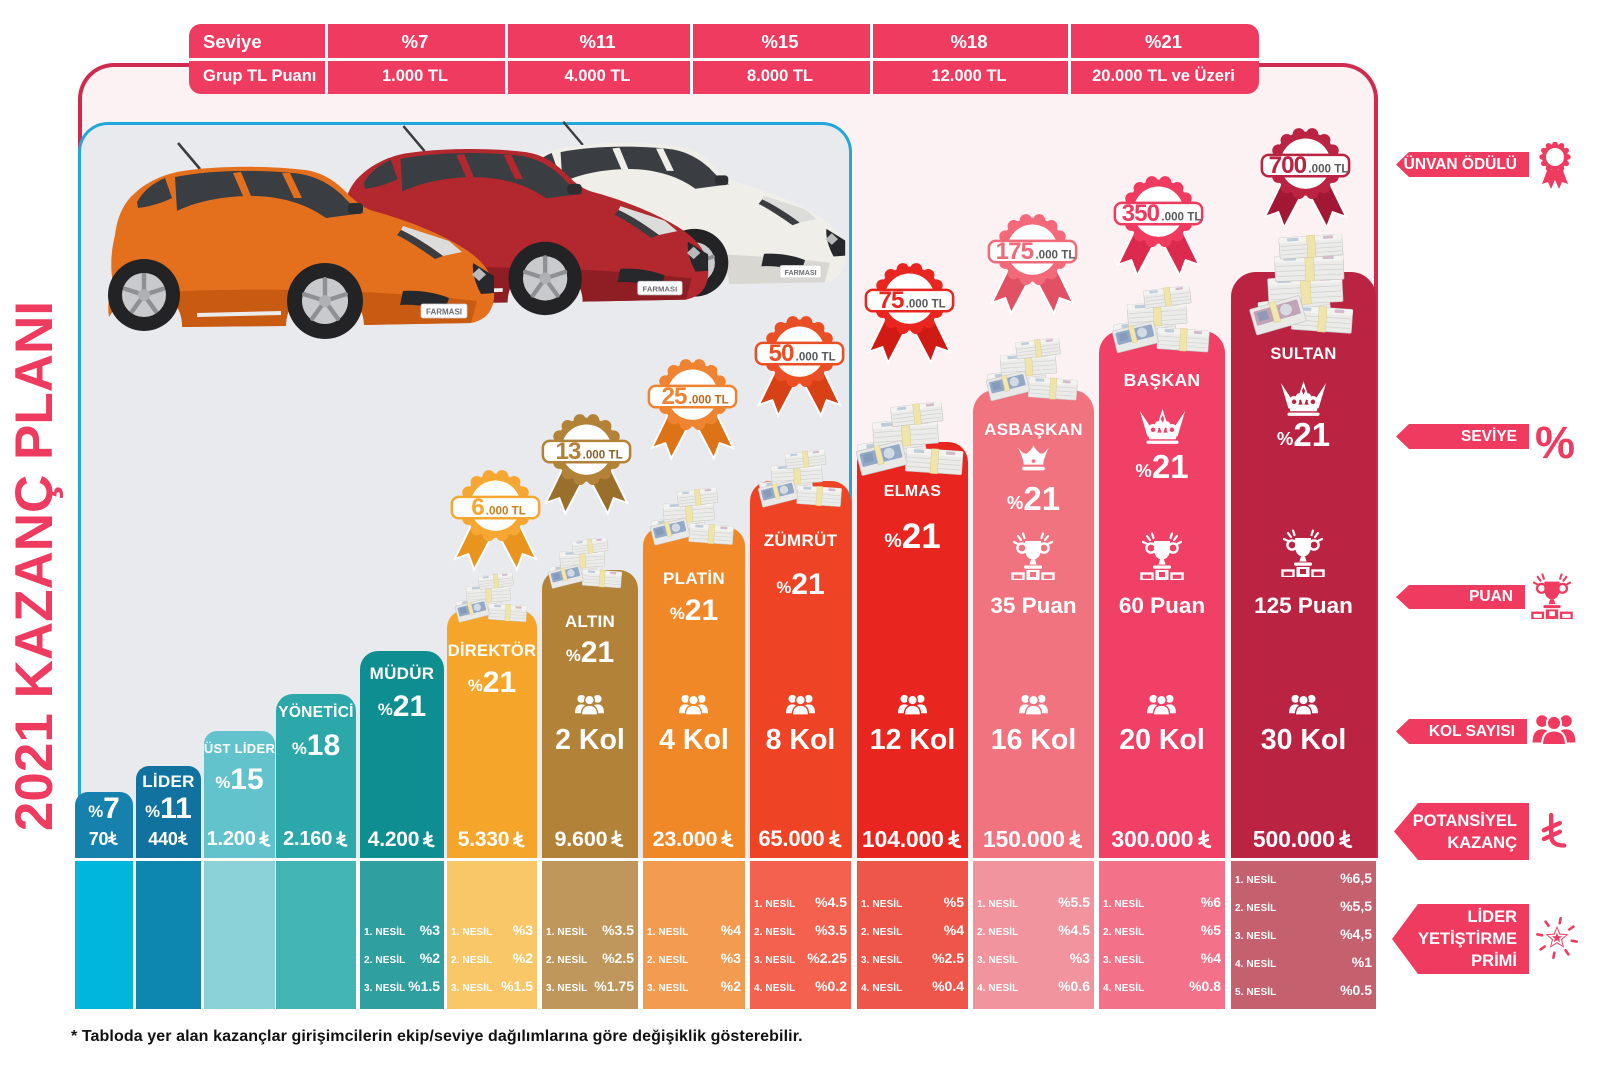 The width and height of the screenshot is (1600, 1076). Describe the element at coordinates (1141, 213) in the screenshot. I see `svg-text: 350` at that location.